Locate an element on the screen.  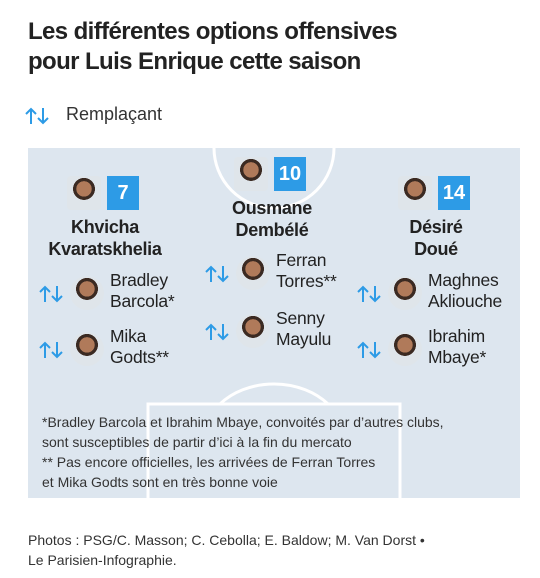
legend-icon is located at coordinates (37, 116).